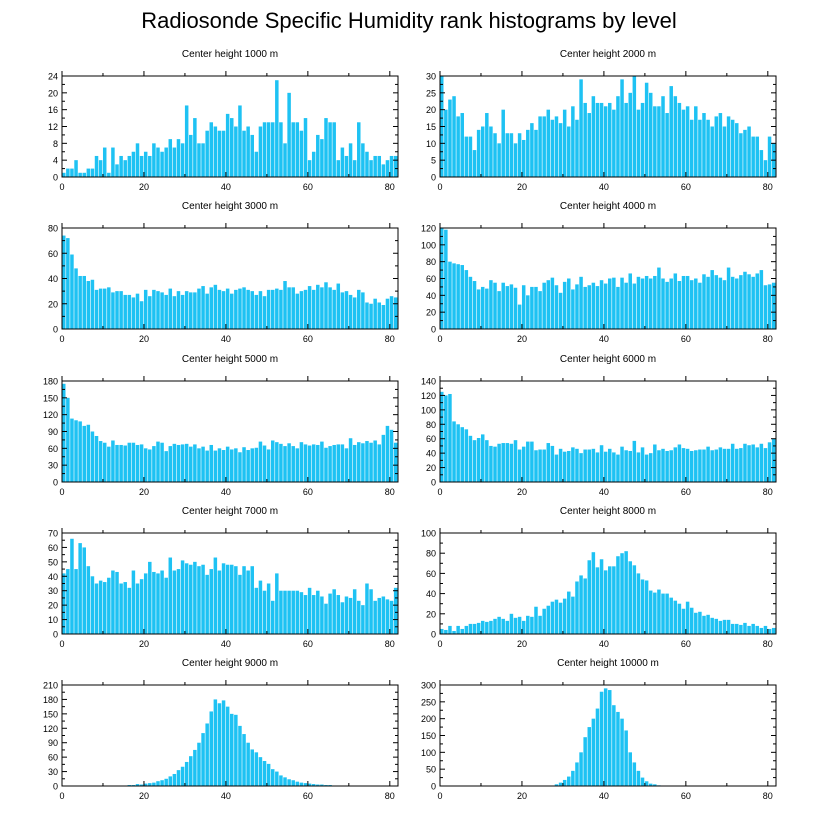 Image resolution: width=818 pixels, height=824 pixels. Describe the element at coordinates (390, 492) in the screenshot. I see `x-tick-label: 80` at that location.